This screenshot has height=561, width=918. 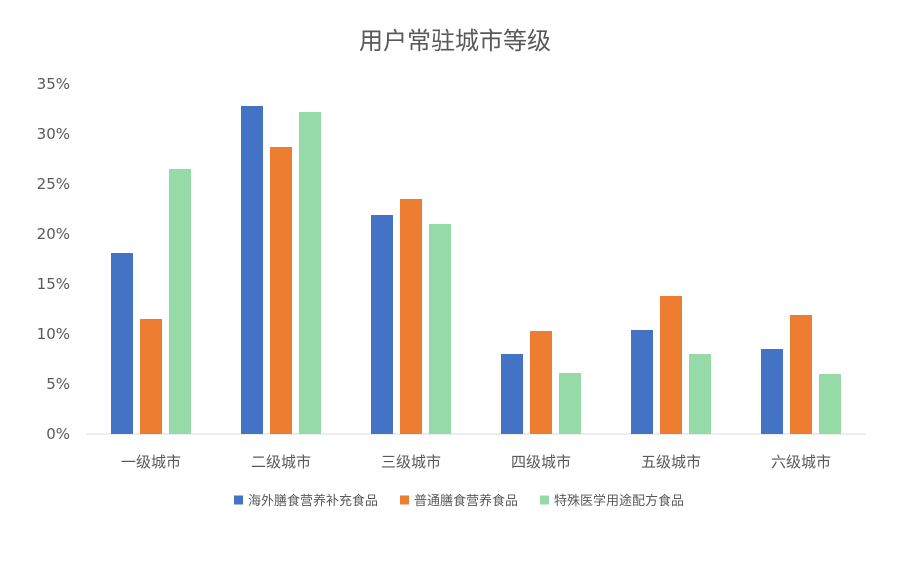 What do you see at coordinates (53, 184) in the screenshot?
I see `y-tick-label: 25%` at bounding box center [53, 184].